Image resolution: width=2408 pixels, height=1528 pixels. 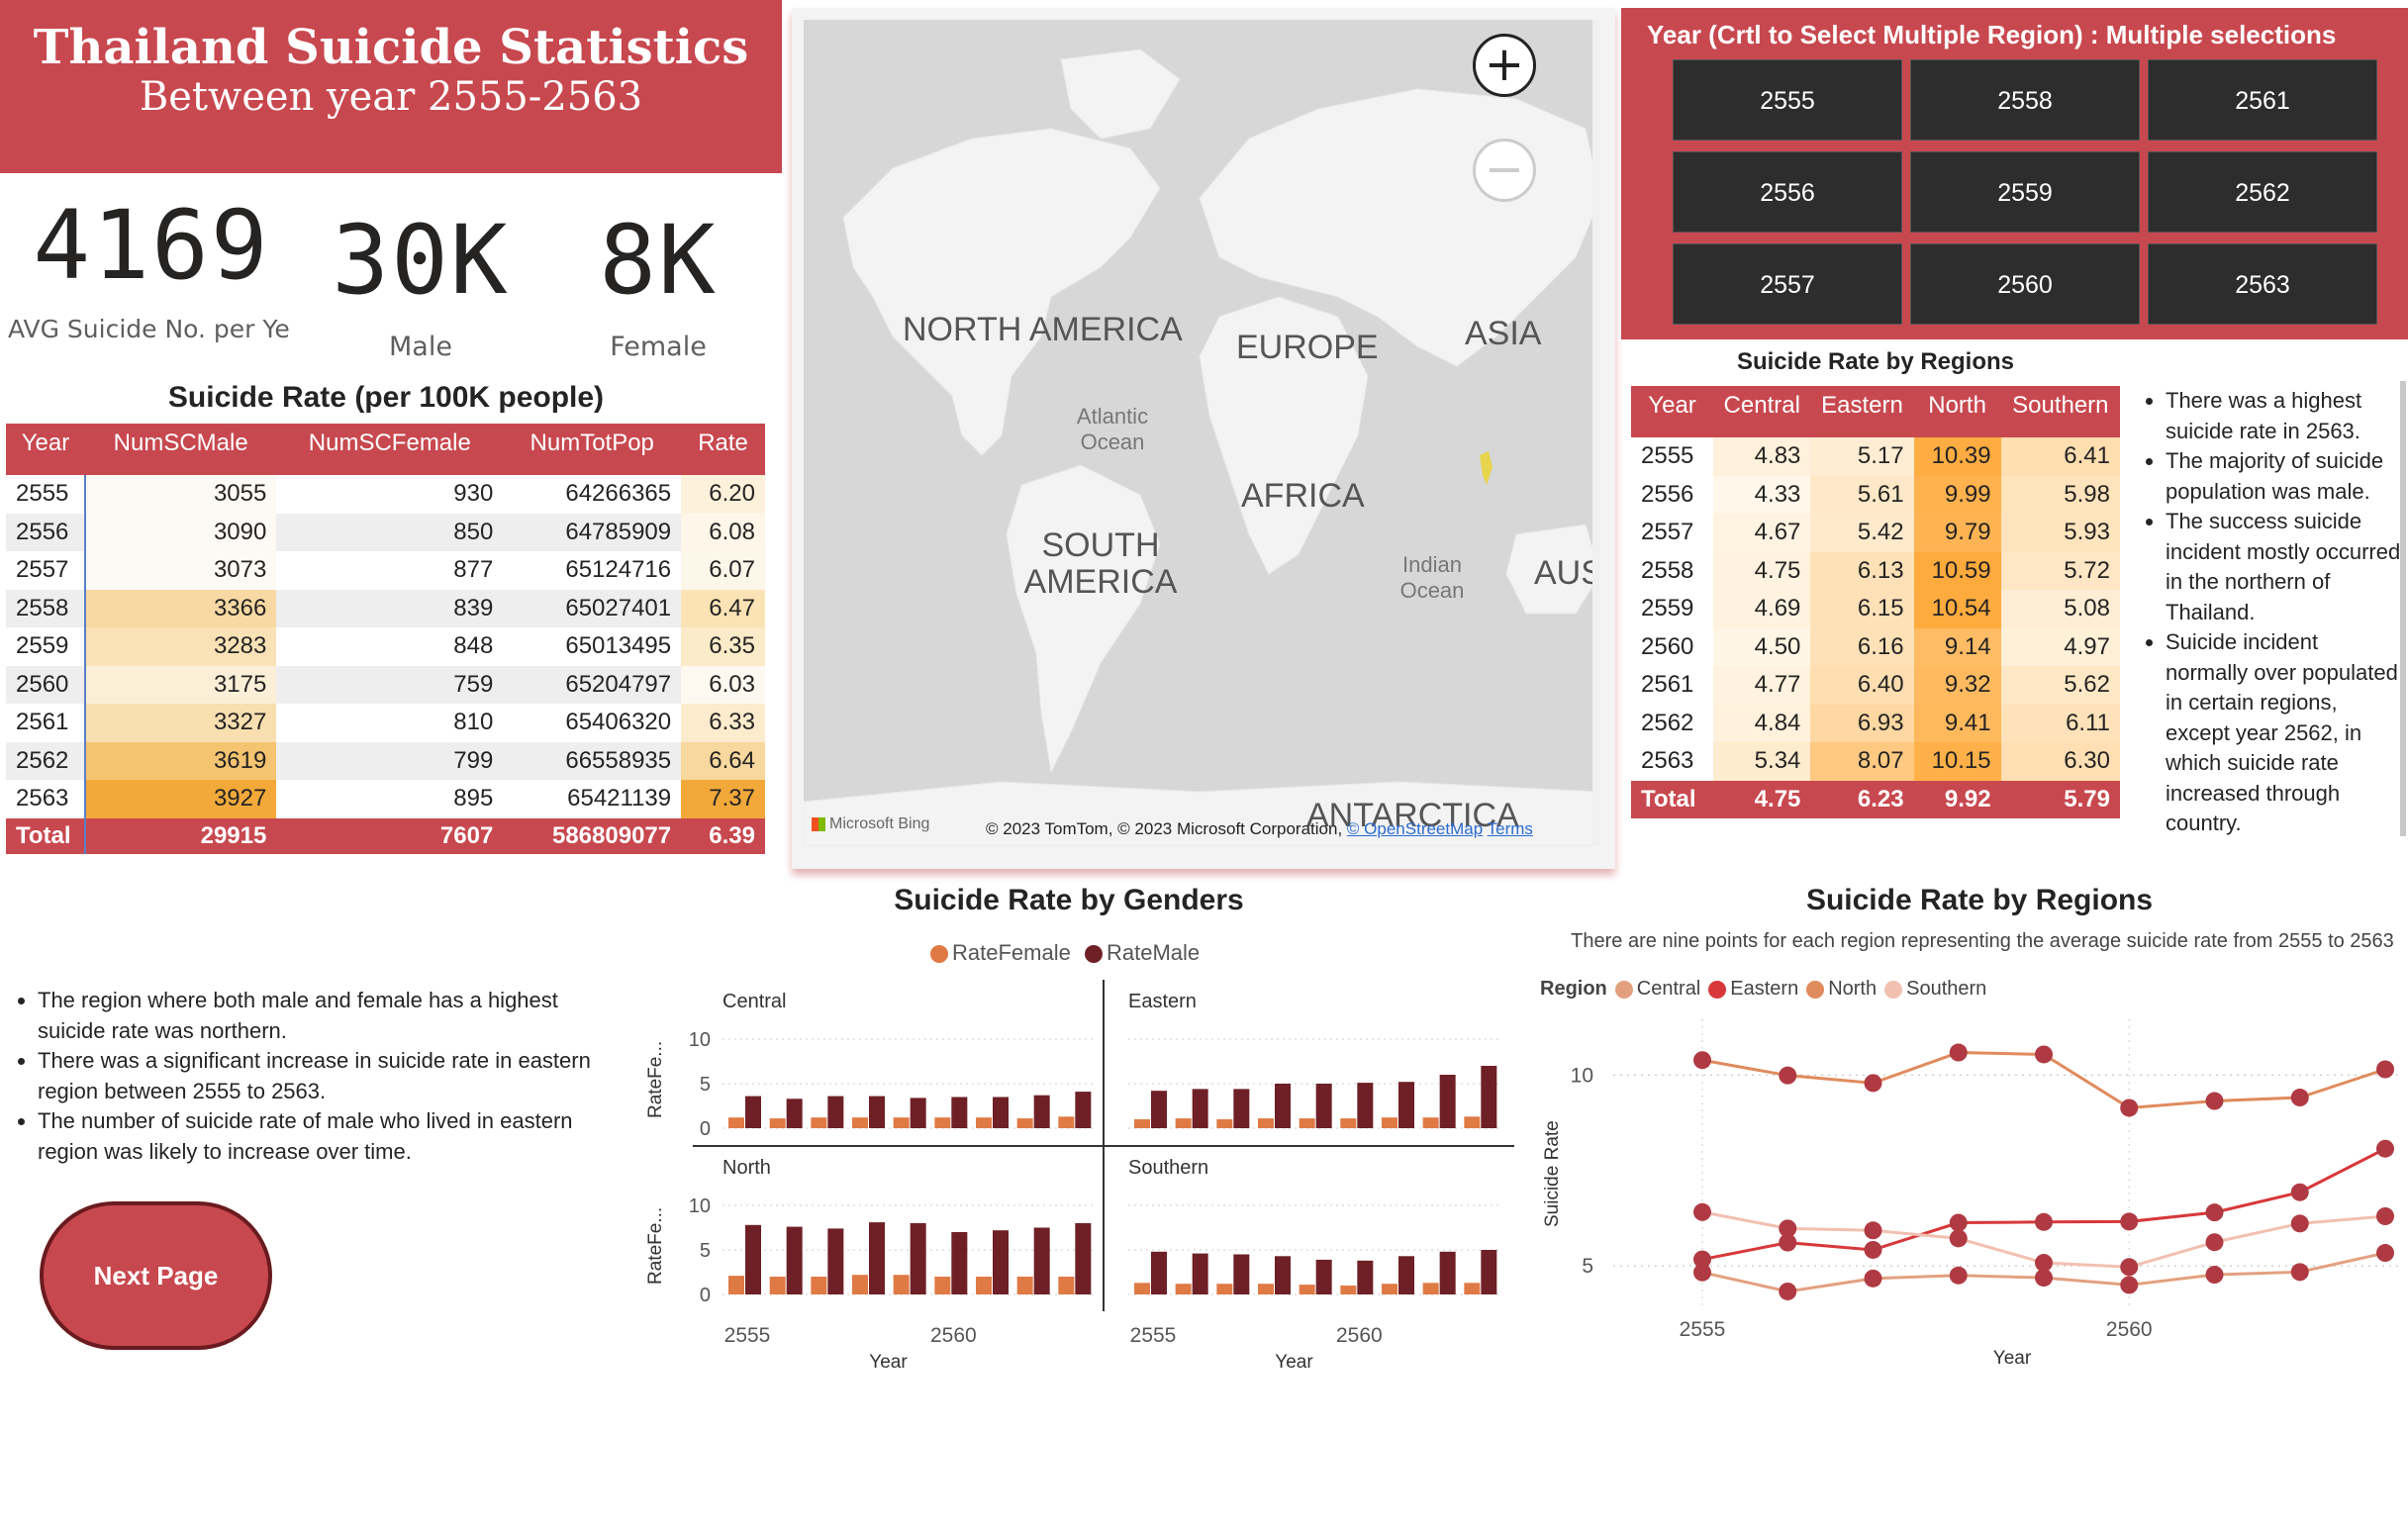 I want to click on table2-header-central: Central, so click(x=1762, y=411).